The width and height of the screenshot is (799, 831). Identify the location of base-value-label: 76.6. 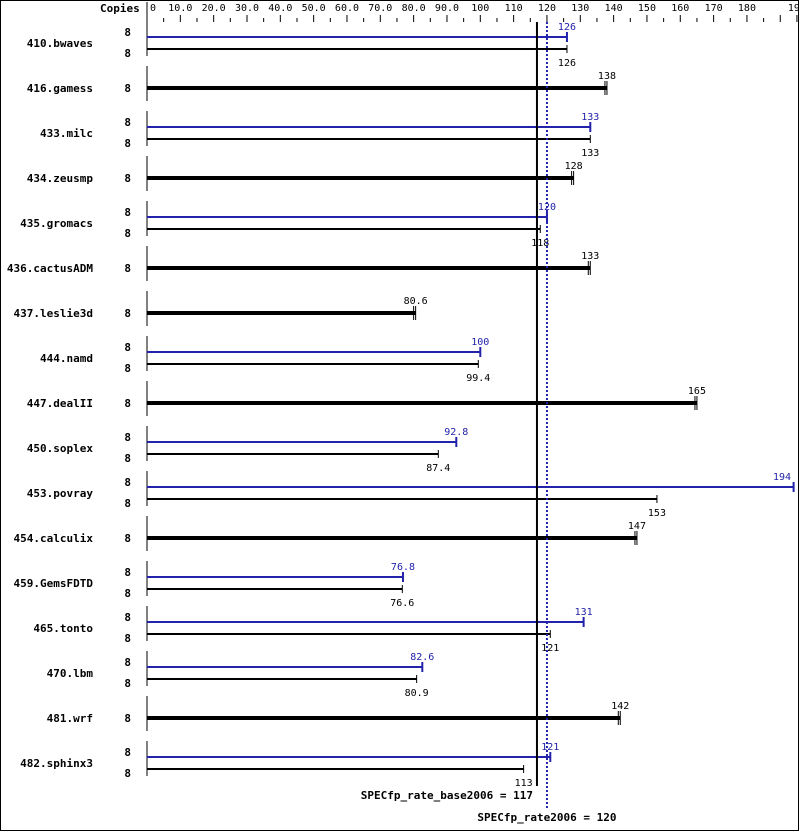
(402, 603).